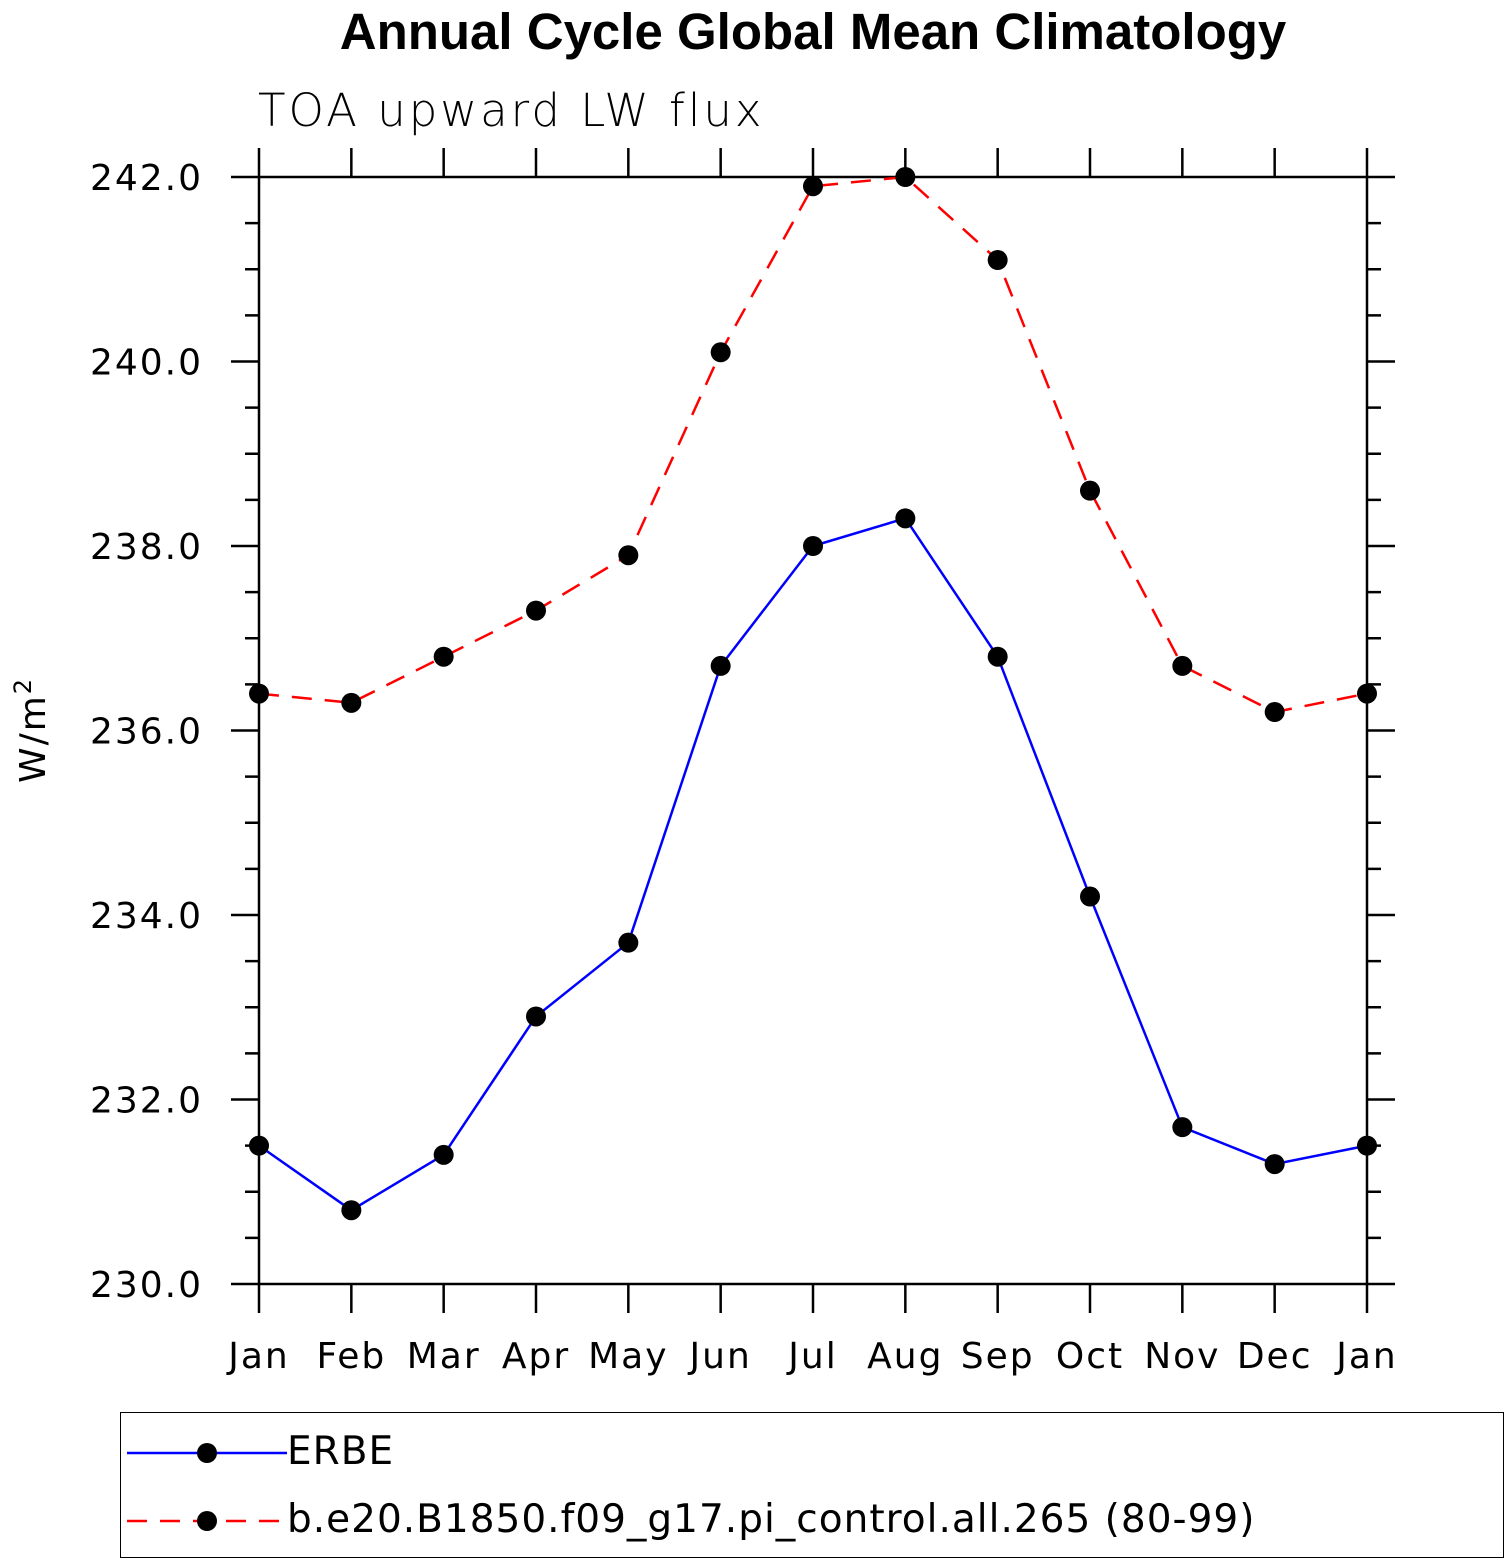 The height and width of the screenshot is (1567, 1512). What do you see at coordinates (207, 1453) in the screenshot?
I see `legend-marker-erbe` at bounding box center [207, 1453].